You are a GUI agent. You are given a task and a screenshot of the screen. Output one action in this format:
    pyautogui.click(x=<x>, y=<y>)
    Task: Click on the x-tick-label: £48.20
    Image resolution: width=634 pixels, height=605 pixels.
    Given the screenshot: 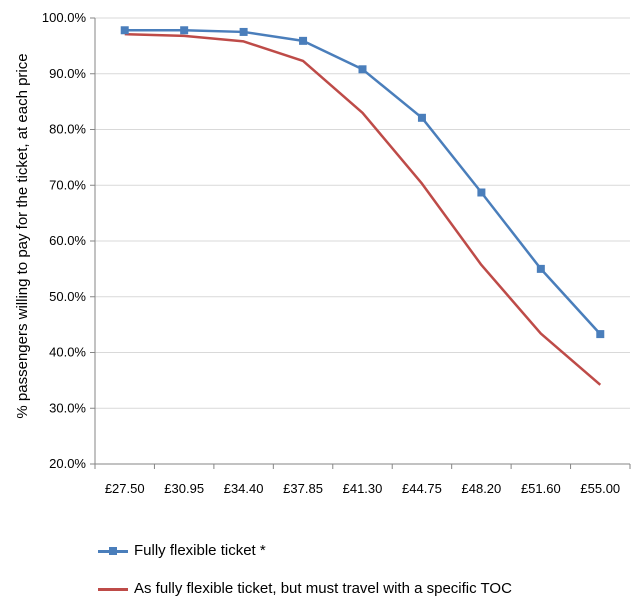 What is the action you would take?
    pyautogui.click(x=482, y=488)
    